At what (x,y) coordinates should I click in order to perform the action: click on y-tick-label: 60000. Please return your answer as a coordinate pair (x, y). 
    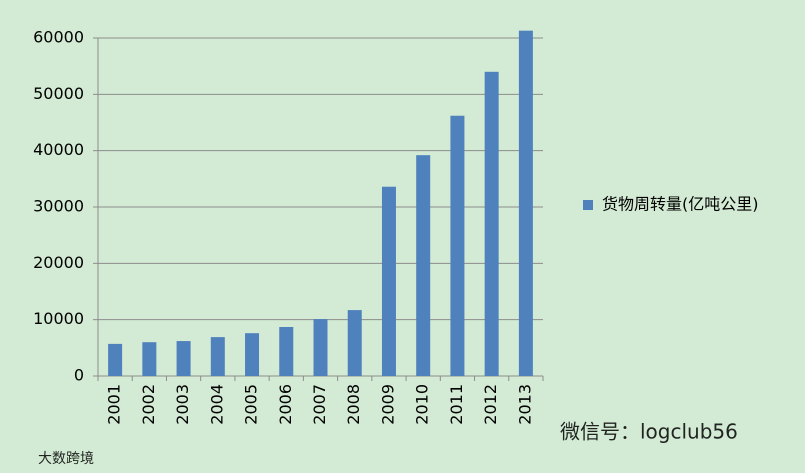
    Looking at the image, I should click on (58, 37).